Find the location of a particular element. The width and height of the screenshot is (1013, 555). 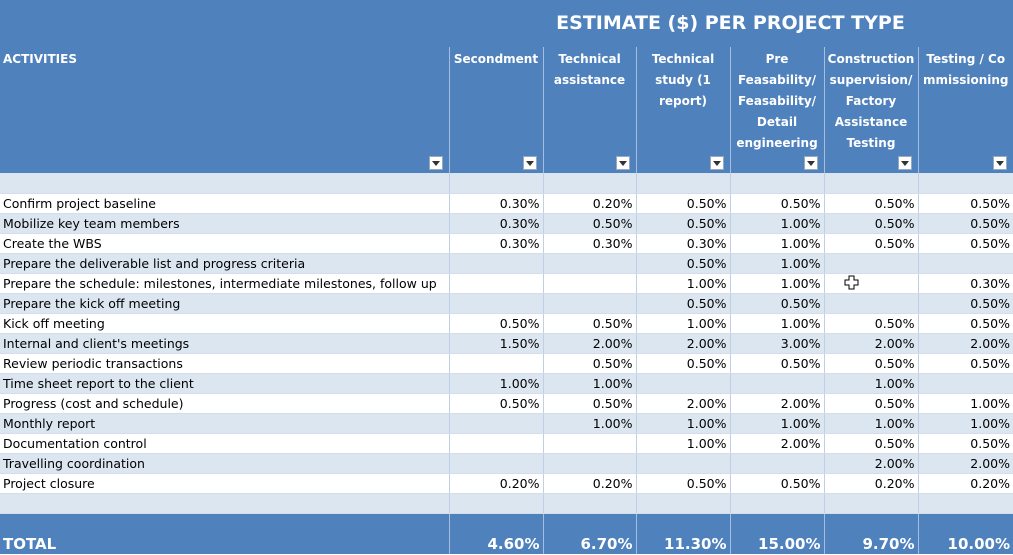

activity-cell: Internal and client's meetings is located at coordinates (224, 343).